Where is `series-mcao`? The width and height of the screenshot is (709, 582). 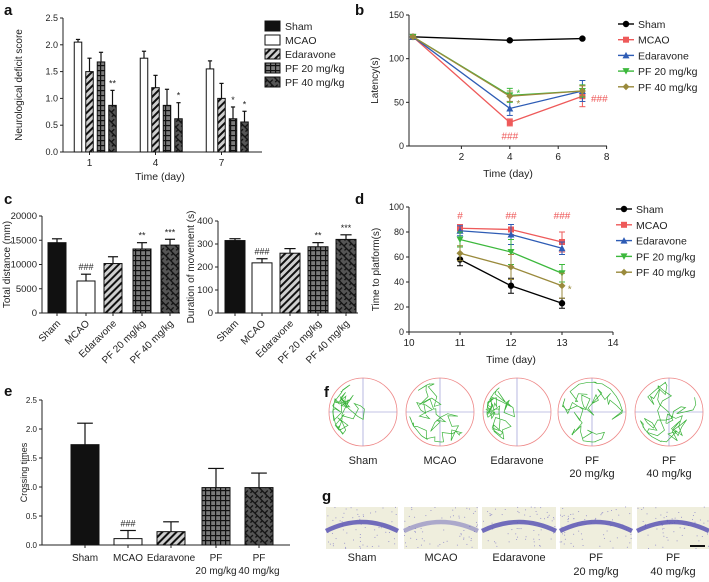
series-mcao is located at coordinates (498, 80).